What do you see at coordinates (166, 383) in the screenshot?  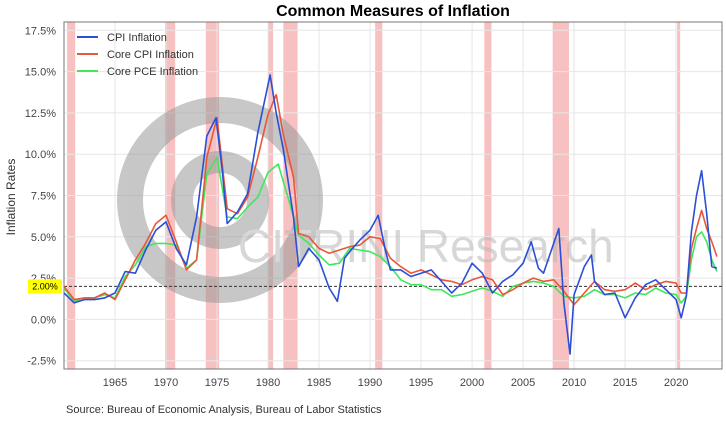 I see `x-tick-label: 1970` at bounding box center [166, 383].